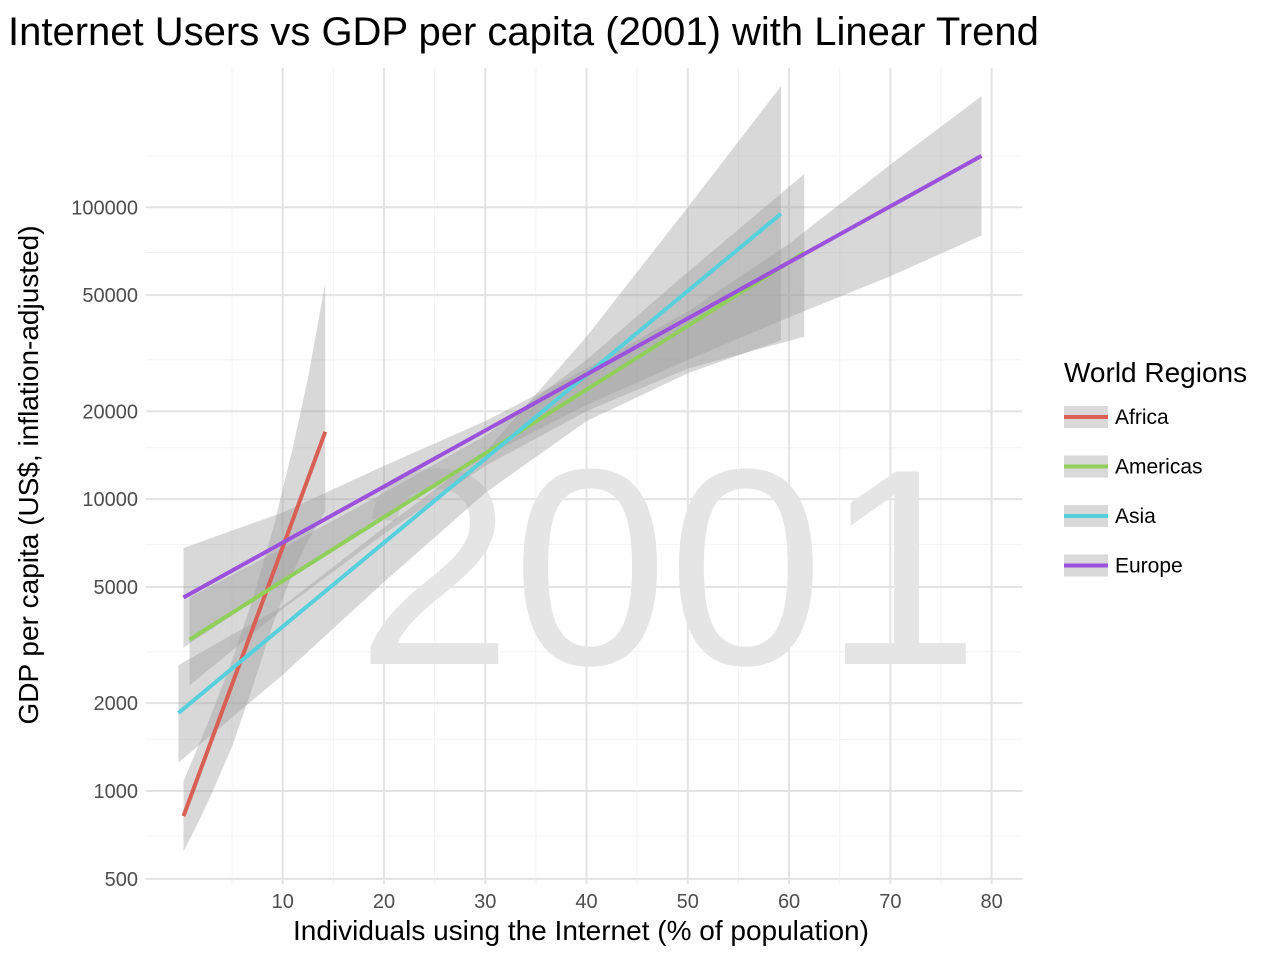 The height and width of the screenshot is (960, 1280). What do you see at coordinates (110, 412) in the screenshot?
I see `y-tick-label: 20000` at bounding box center [110, 412].